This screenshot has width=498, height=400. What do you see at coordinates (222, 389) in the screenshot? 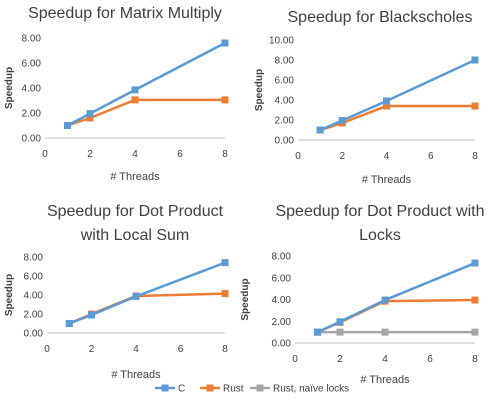
I see `legend-item: Rust` at bounding box center [222, 389].